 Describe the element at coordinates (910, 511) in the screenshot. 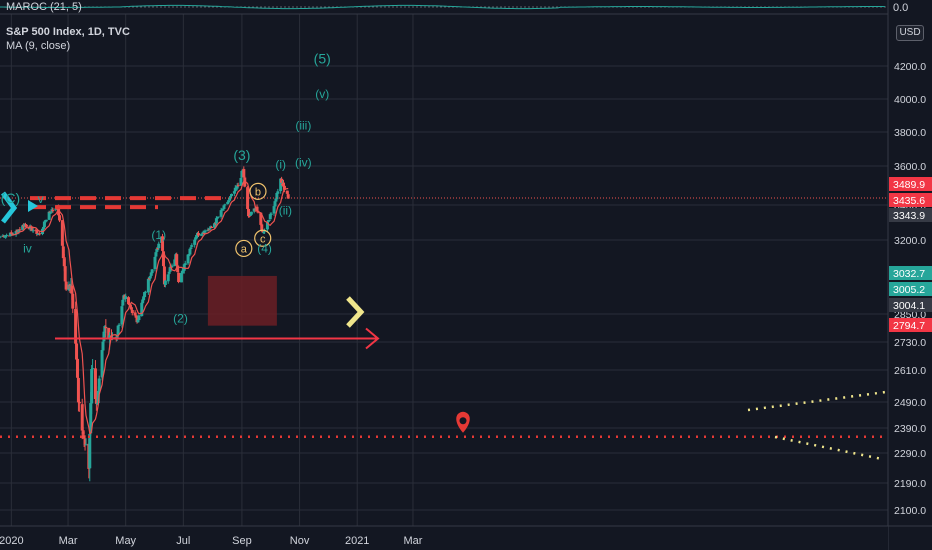

I see `price-tick-label: 2100.0` at that location.